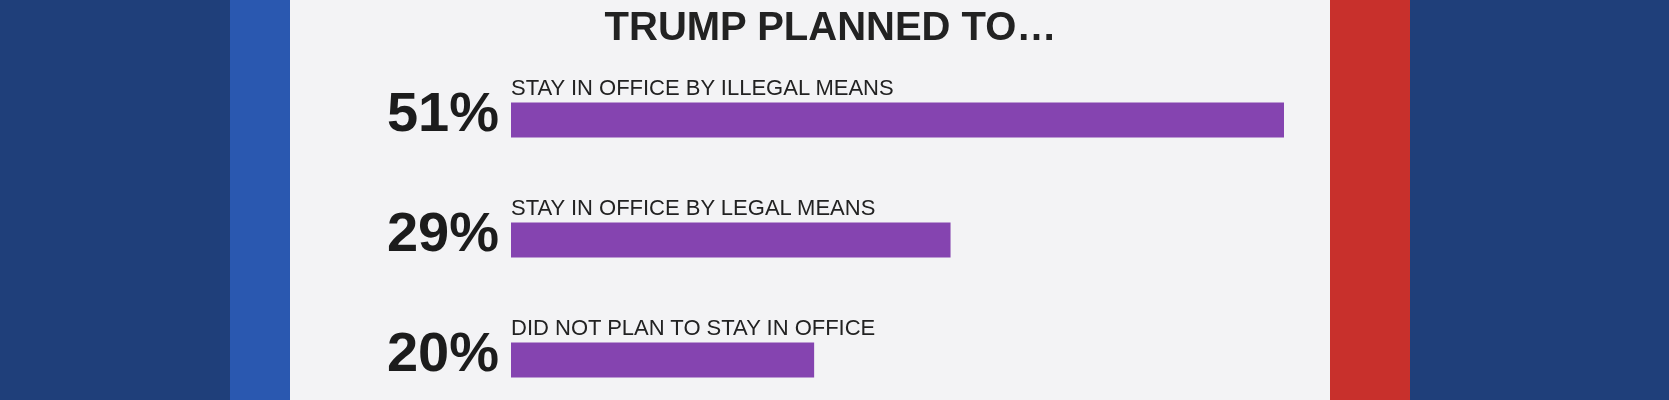  Describe the element at coordinates (702, 87) in the screenshot. I see `y-tick-label: STAY IN OFFICE BY ILLEGAL MEANS` at that location.